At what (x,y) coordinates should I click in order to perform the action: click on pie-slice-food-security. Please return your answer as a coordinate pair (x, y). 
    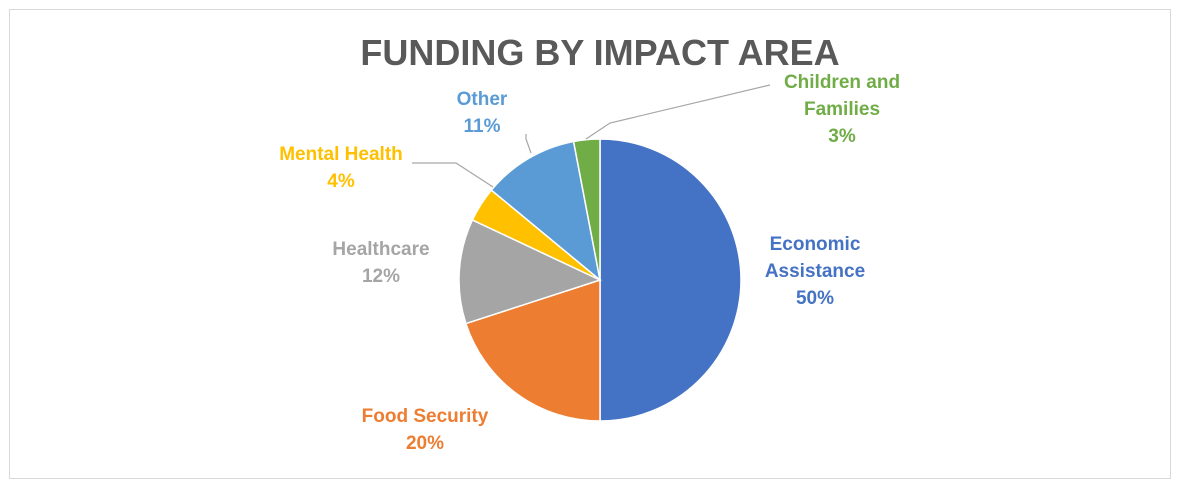
    Looking at the image, I should click on (532, 350).